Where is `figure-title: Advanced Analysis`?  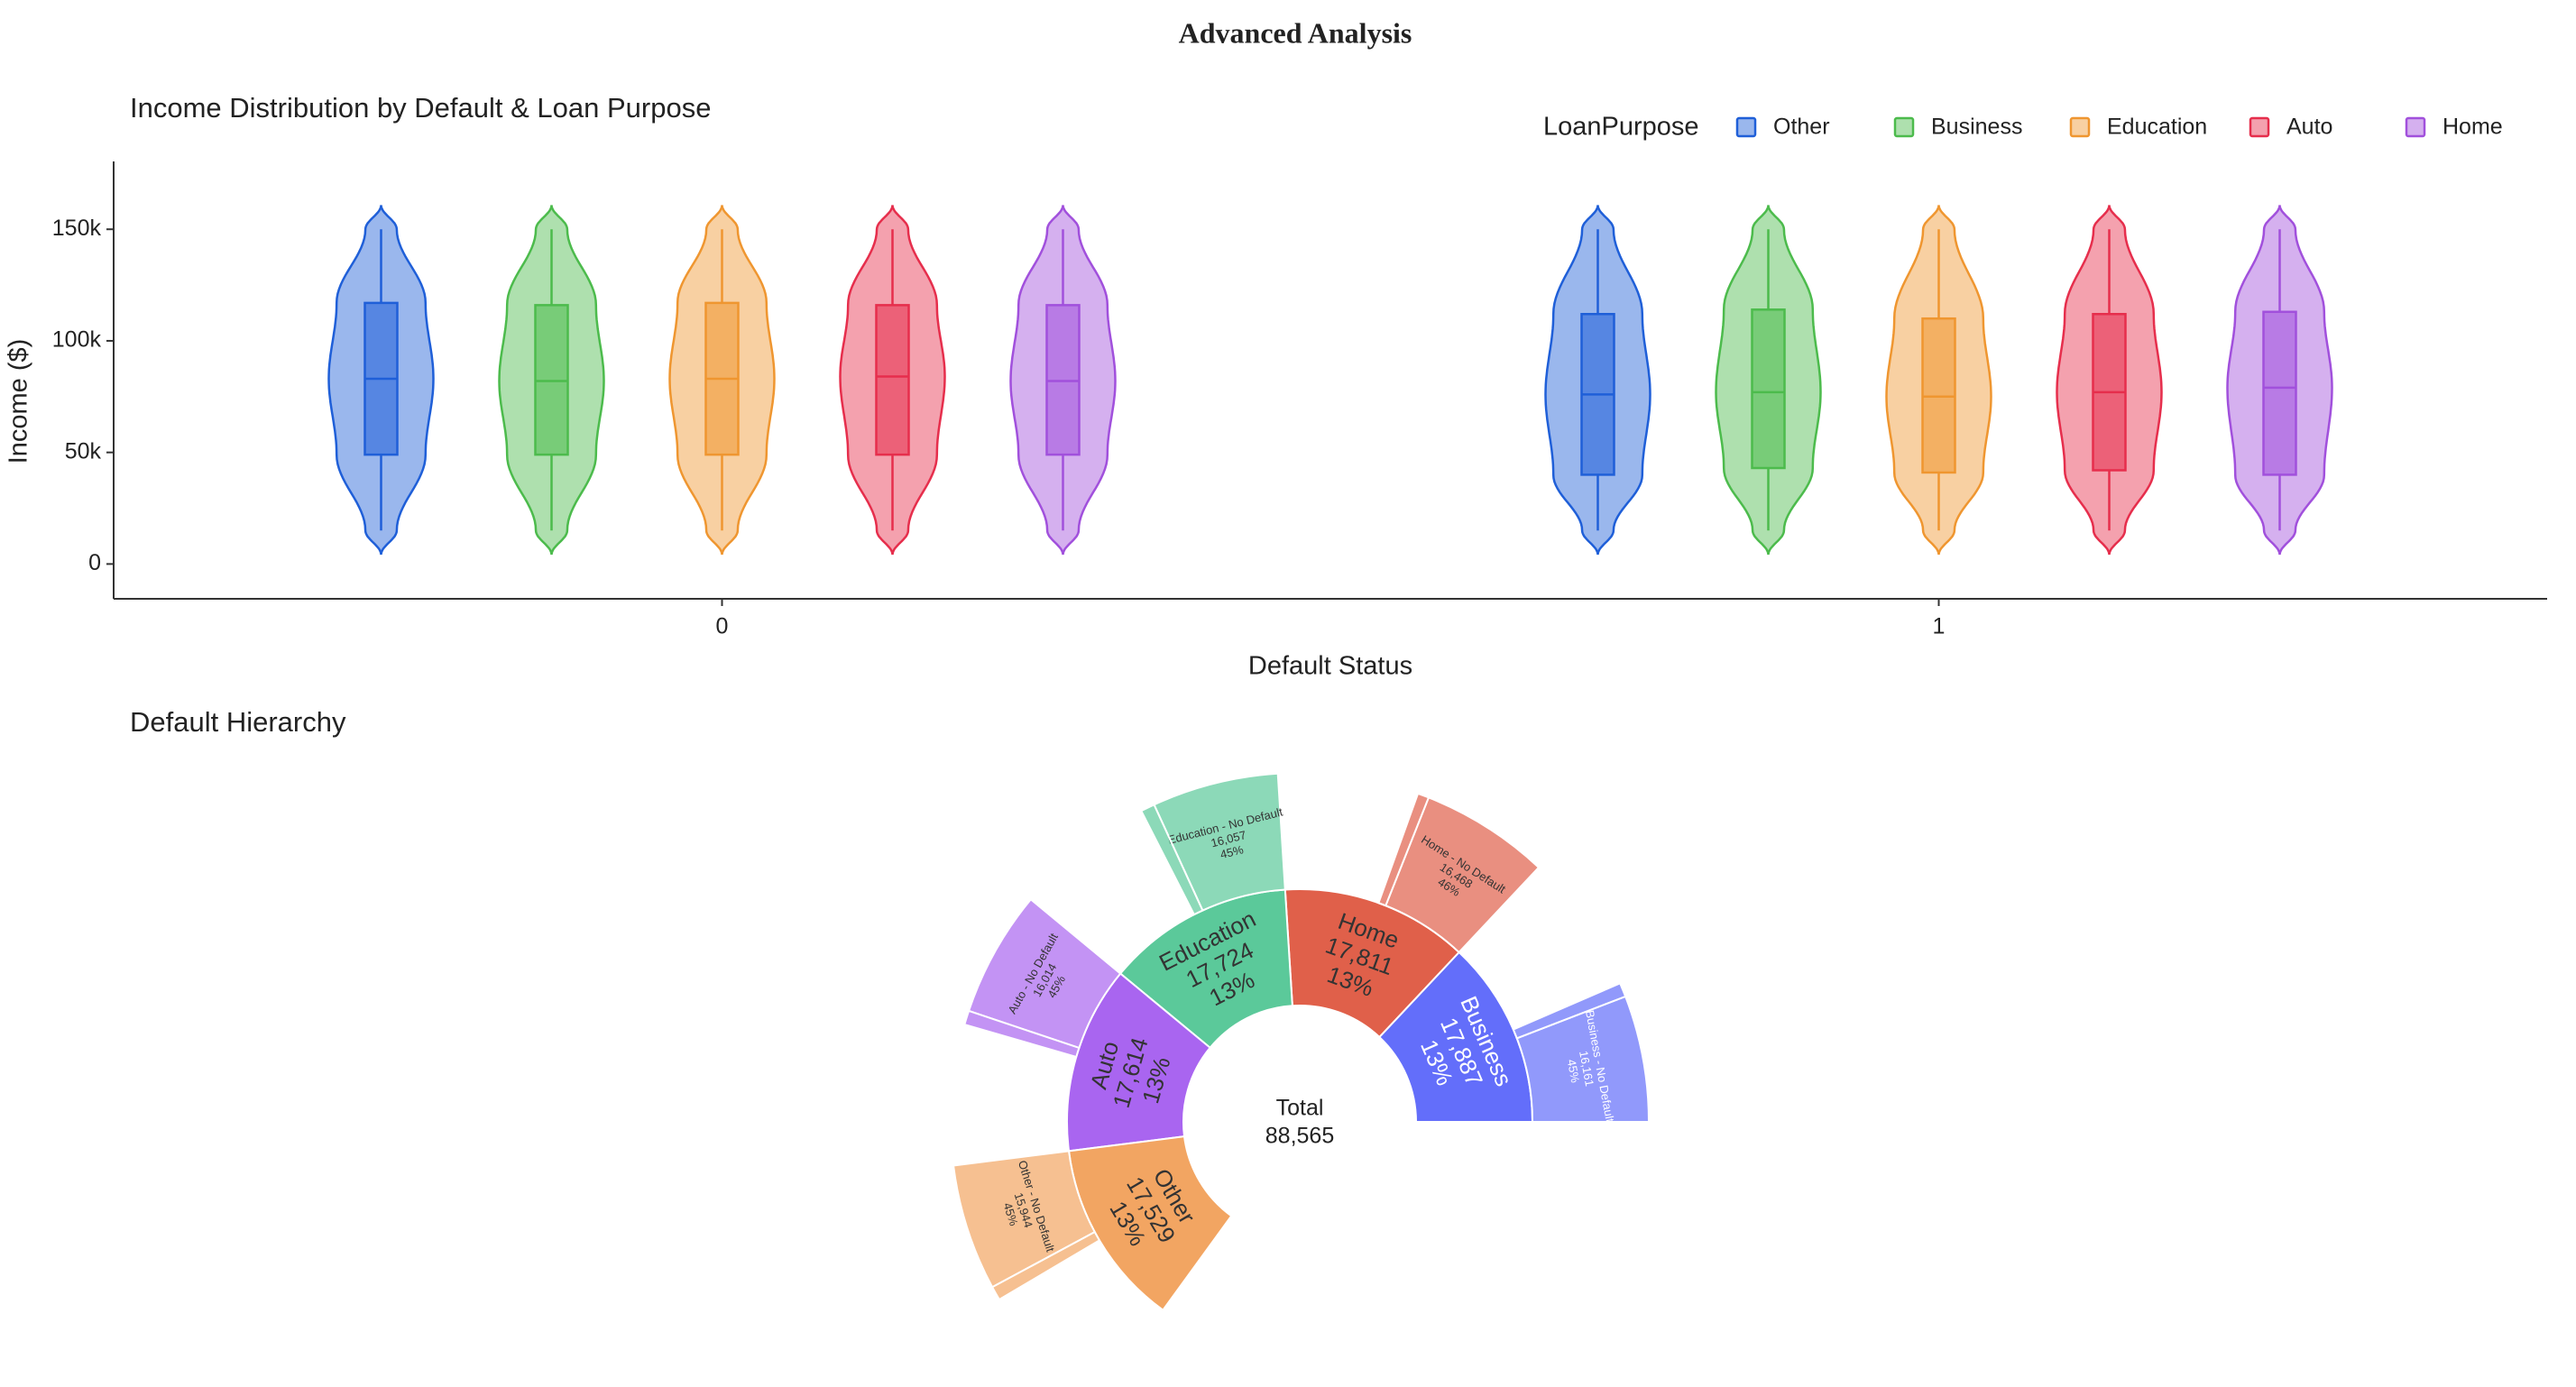 figure-title: Advanced Analysis is located at coordinates (1296, 32).